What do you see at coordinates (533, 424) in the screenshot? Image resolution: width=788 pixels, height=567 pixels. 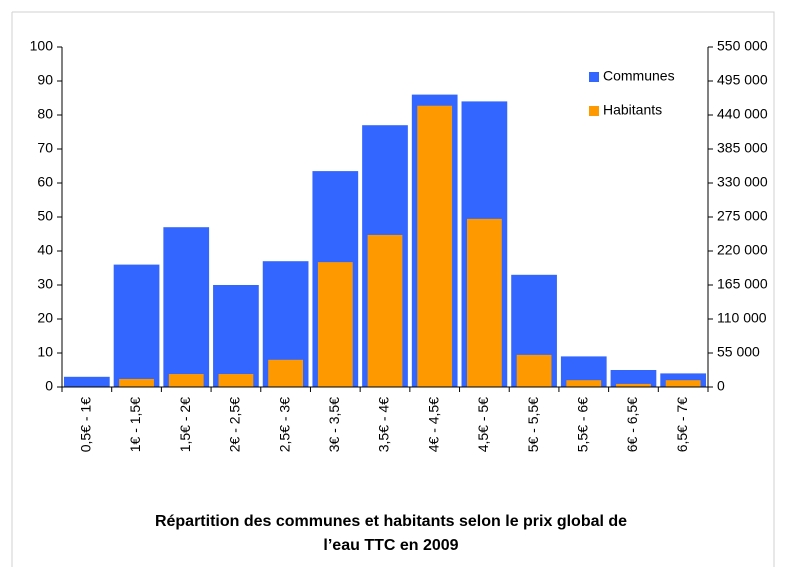 I see `x-tick-label: 5€ - 5,5€` at bounding box center [533, 424].